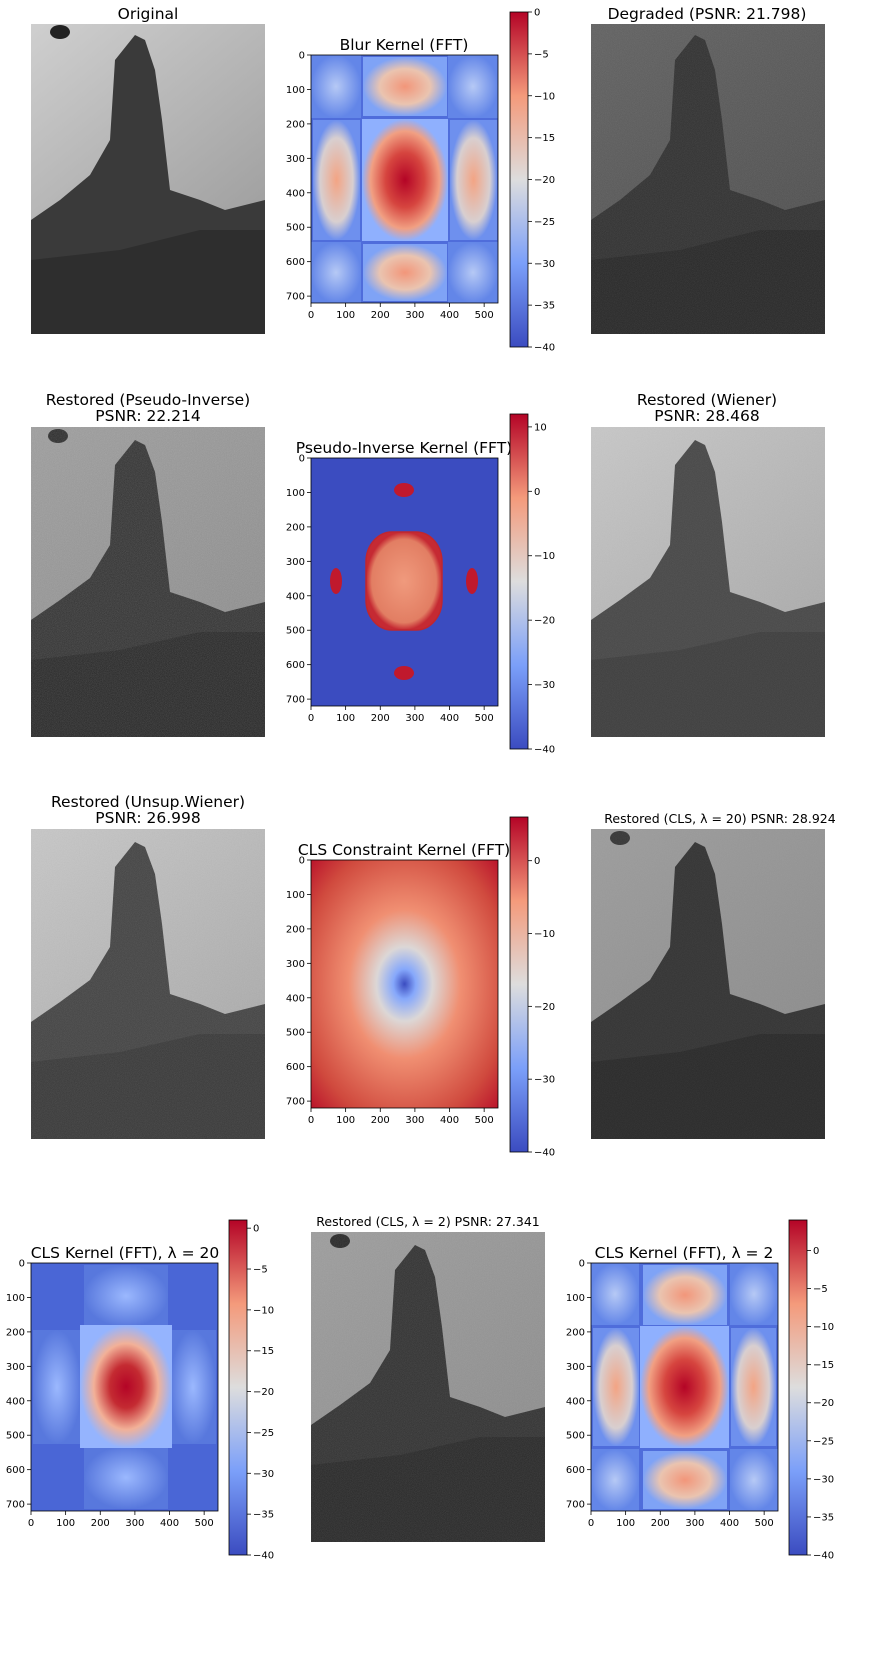 The height and width of the screenshot is (1656, 886). I want to click on panel-title-pseudo-line2: PSNR: 22.214, so click(147, 416).